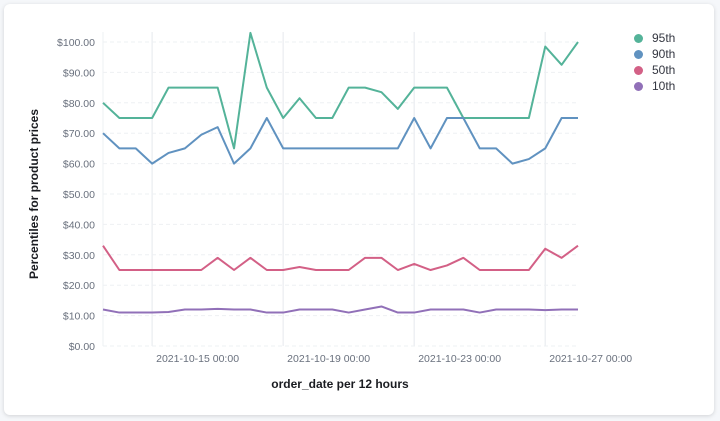  Describe the element at coordinates (328, 359) in the screenshot. I see `x-tick-label: 2021-10-19 00:00` at that location.